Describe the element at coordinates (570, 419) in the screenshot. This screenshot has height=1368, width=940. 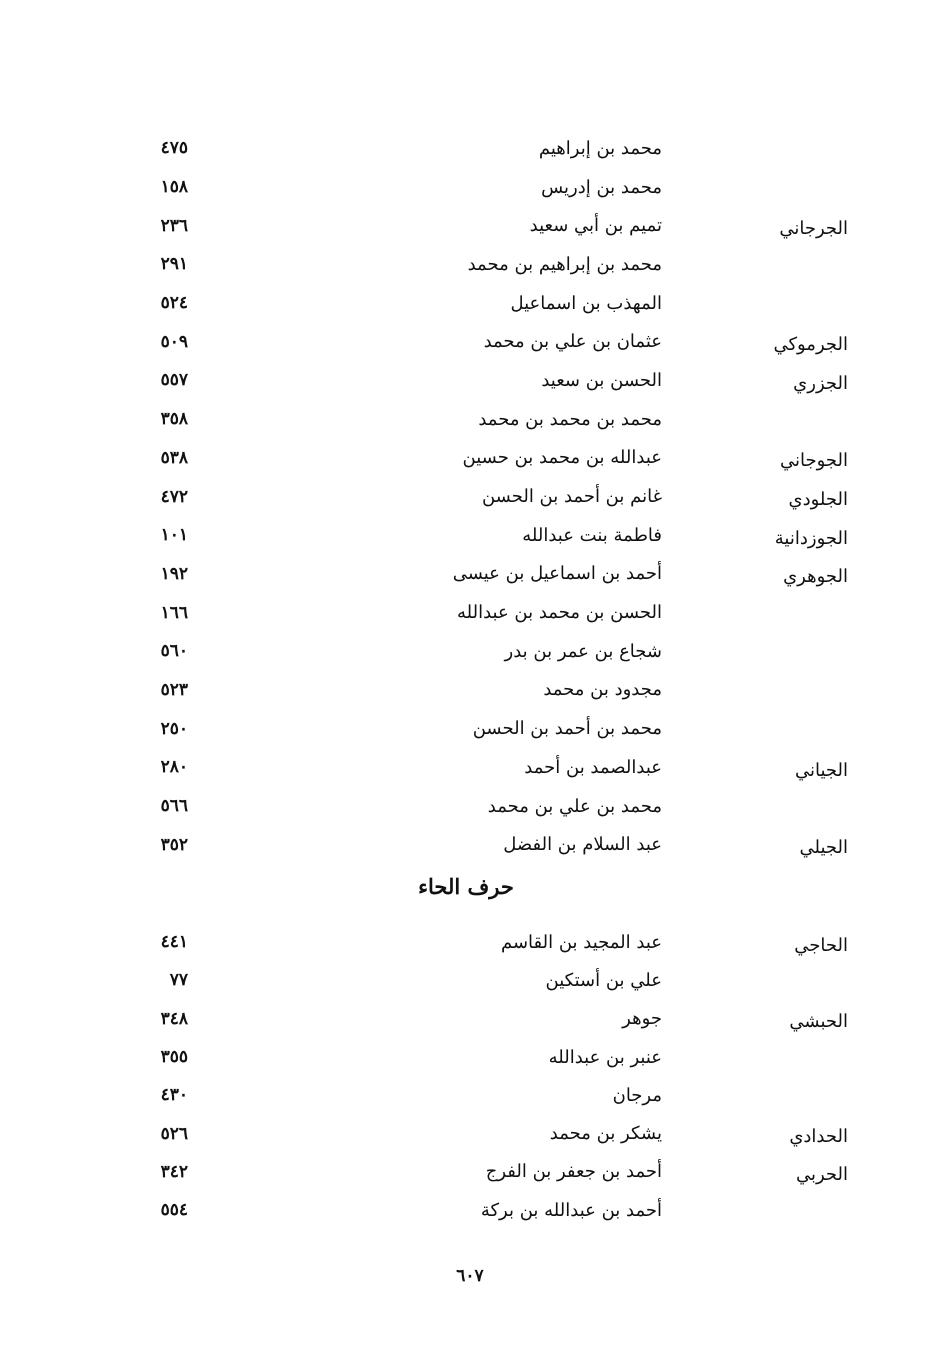
I see `person-name: محمد بن محمد بن محمد` at that location.